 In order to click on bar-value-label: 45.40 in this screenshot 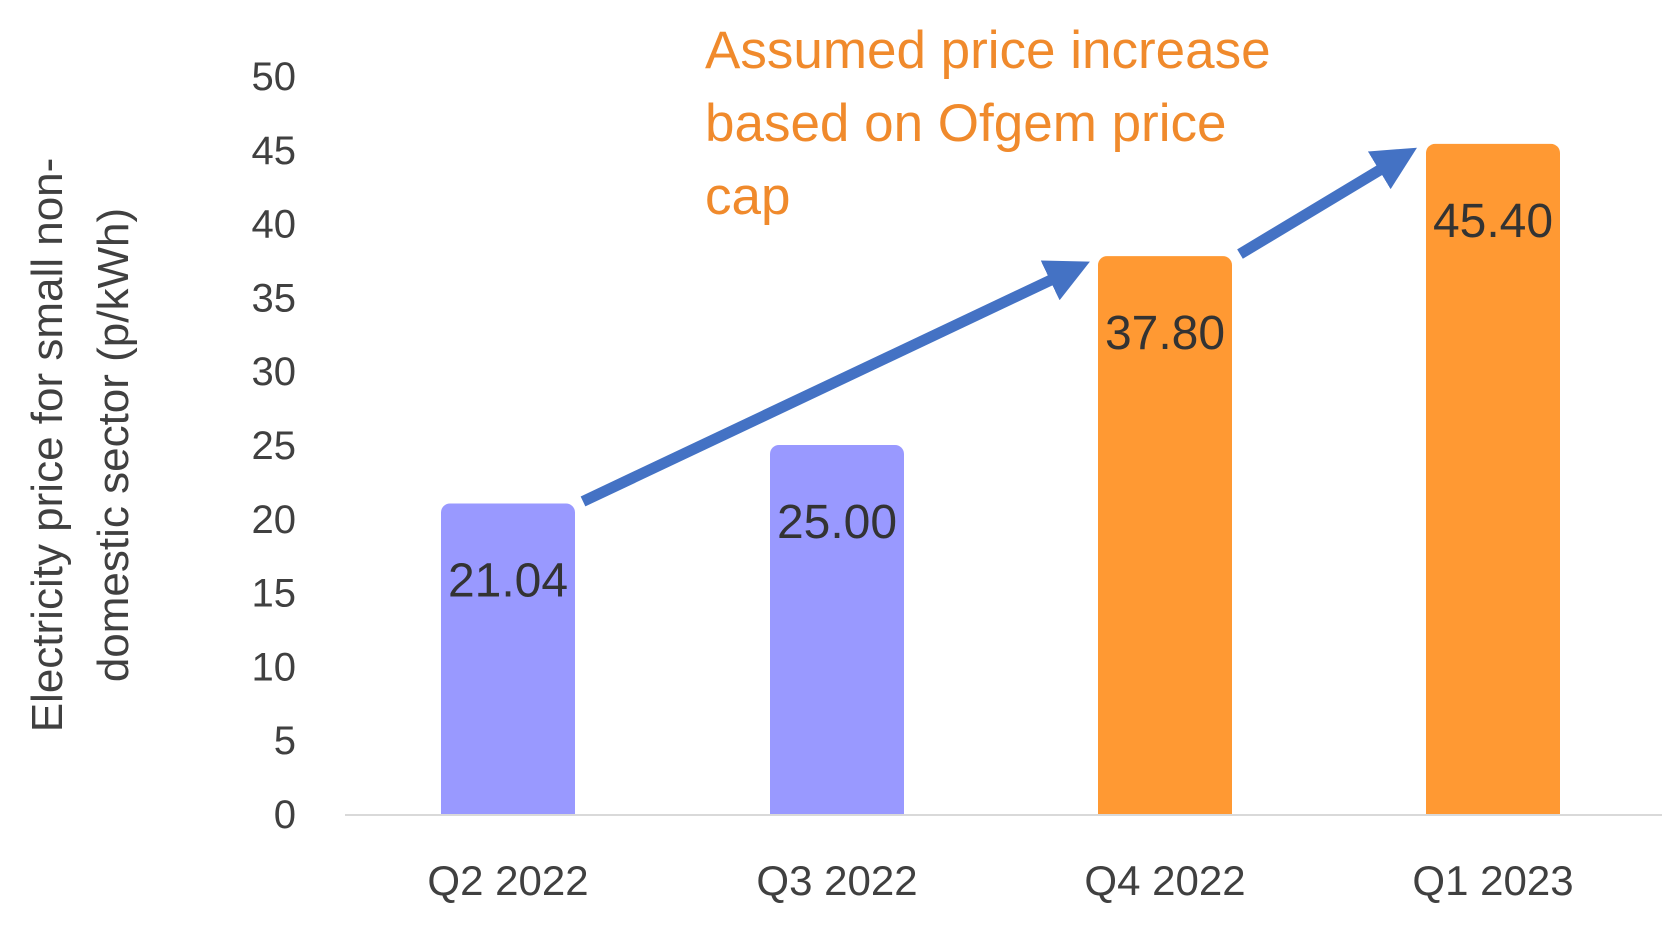, I will do `click(1493, 221)`.